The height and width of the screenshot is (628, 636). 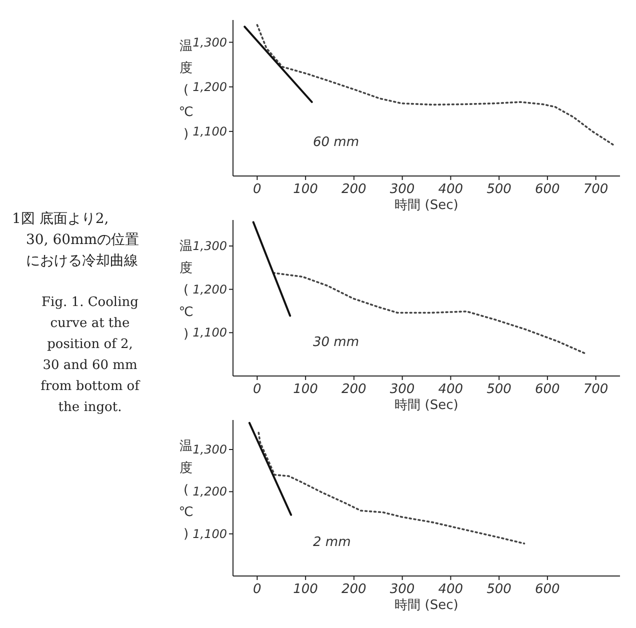 I want to click on annotation: 30 mm, so click(x=336, y=342).